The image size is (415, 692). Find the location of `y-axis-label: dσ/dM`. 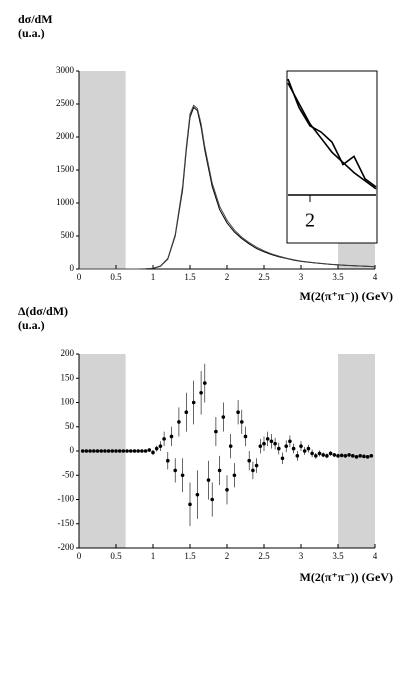

y-axis-label: dσ/dM is located at coordinates (35, 19).